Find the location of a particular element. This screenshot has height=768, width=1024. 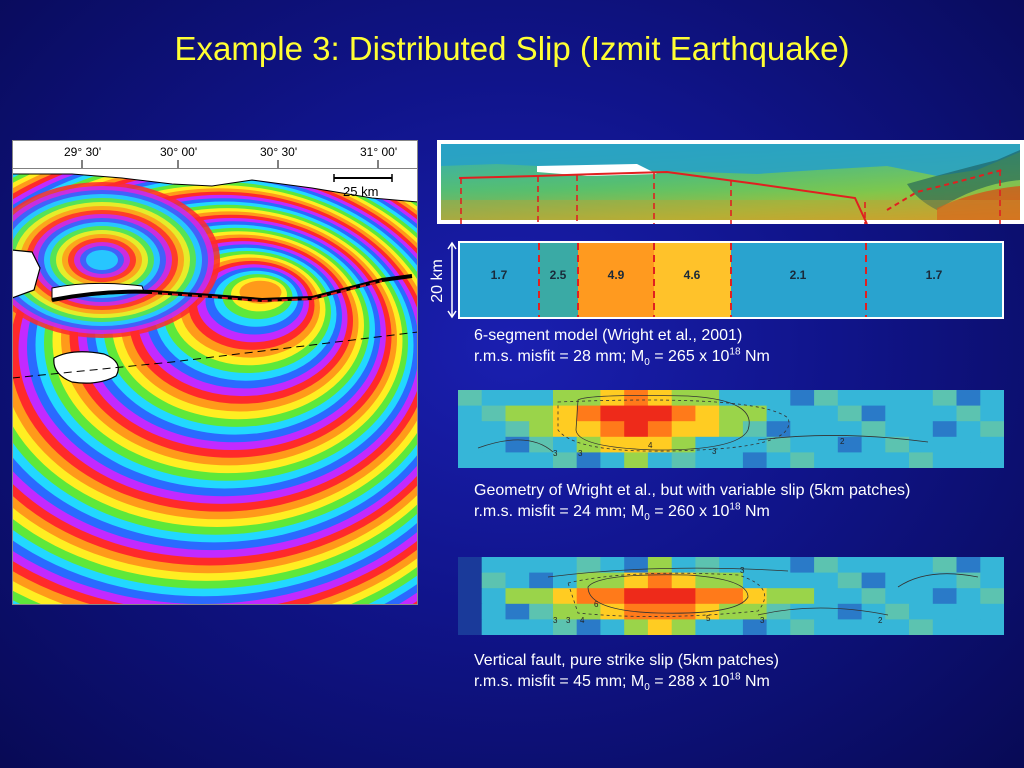

segment-slip-label: 2.1 is located at coordinates (798, 275).